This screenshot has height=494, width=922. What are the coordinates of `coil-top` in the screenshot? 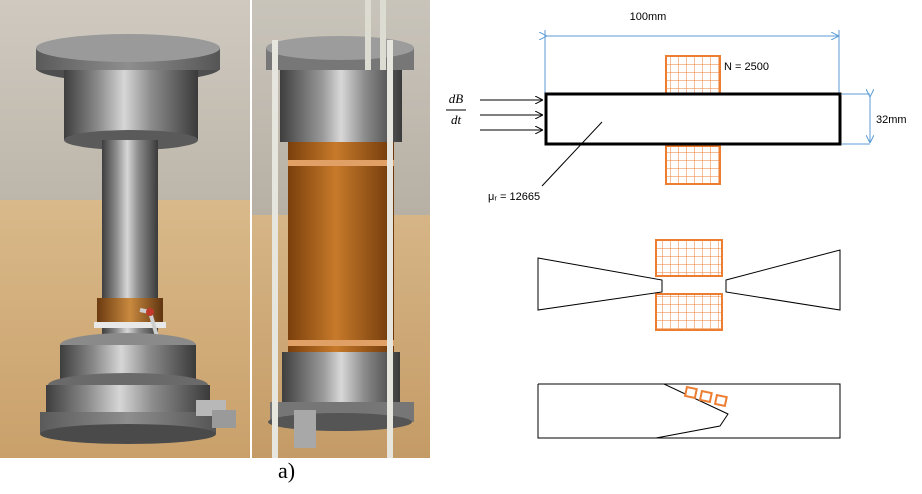 It's located at (693, 75).